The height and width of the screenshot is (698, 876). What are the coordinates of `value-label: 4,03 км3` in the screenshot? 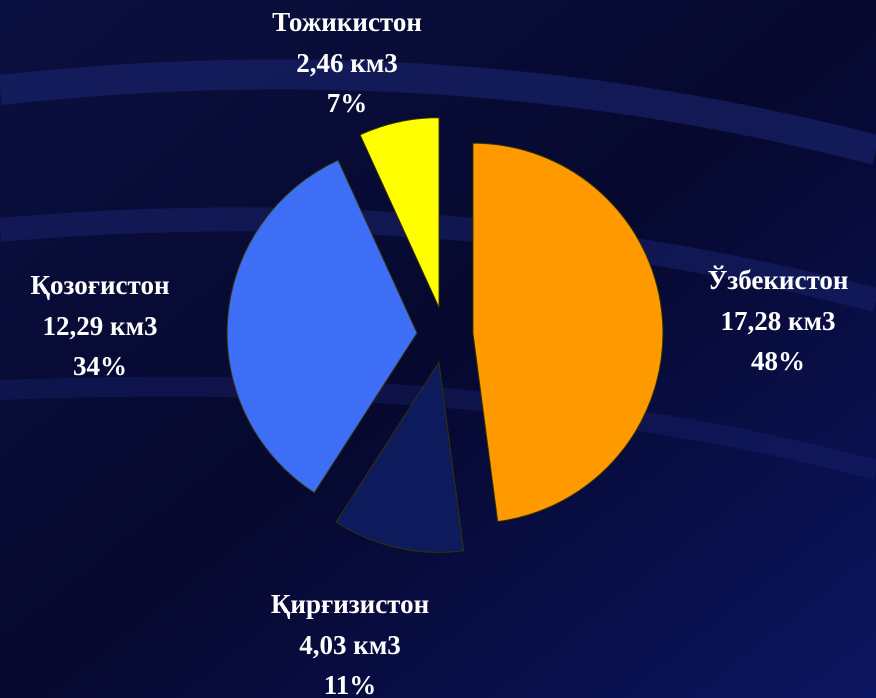 It's located at (349, 645).